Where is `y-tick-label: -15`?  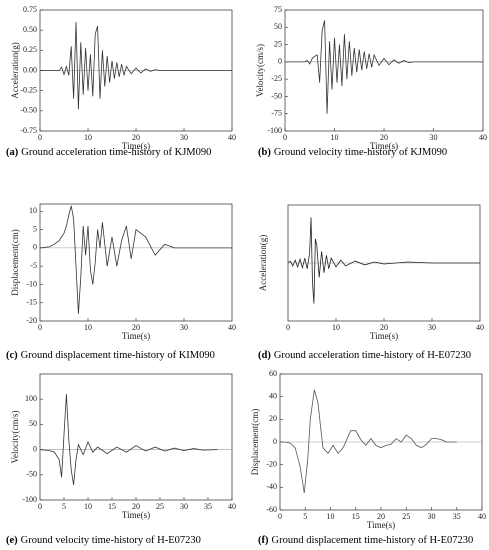 y-tick-label: -15 is located at coordinates (31, 302).